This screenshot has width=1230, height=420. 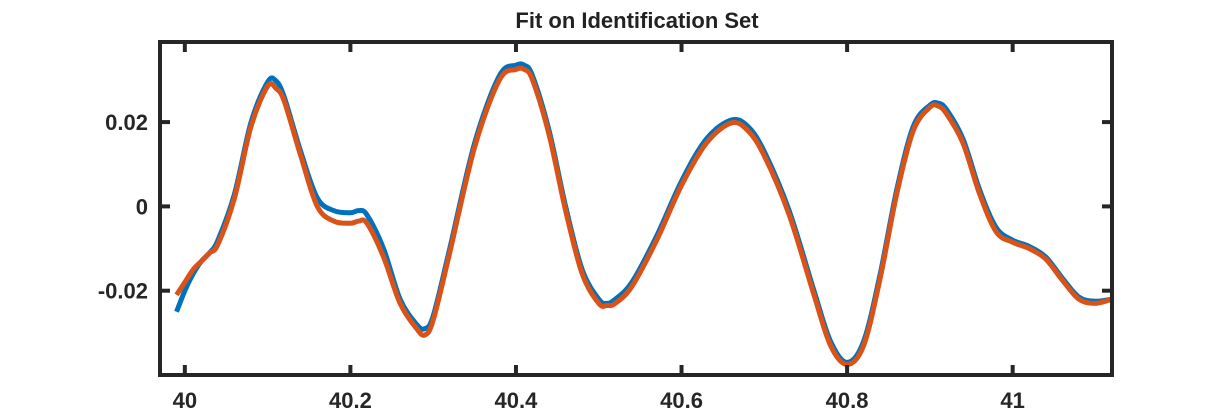 I want to click on x-tick-label: 40.8, so click(x=847, y=400).